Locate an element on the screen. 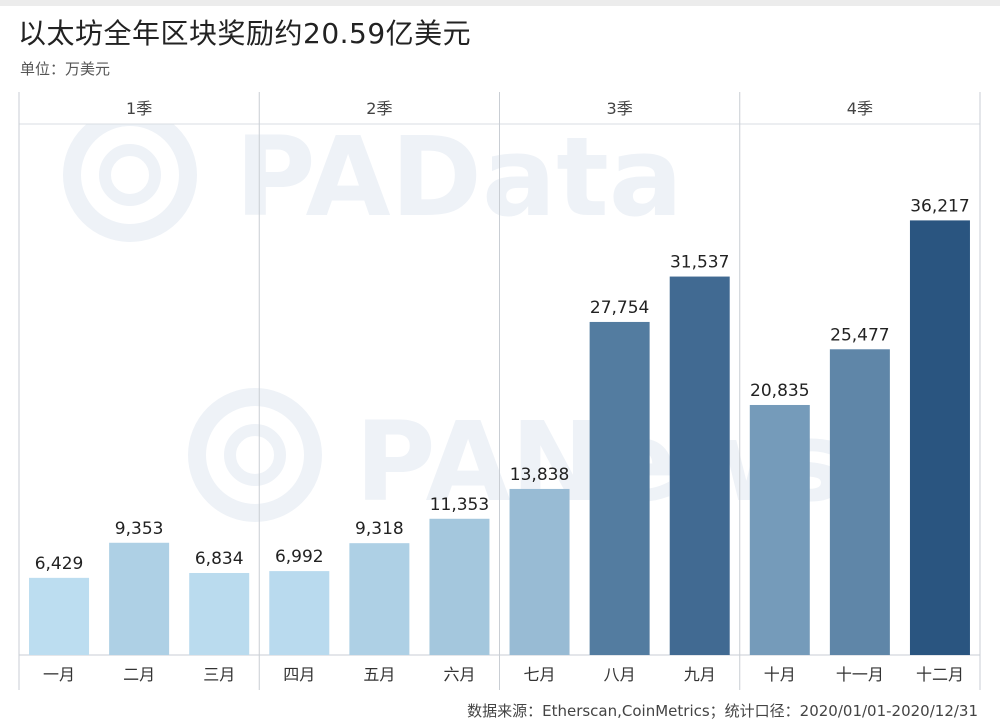 This screenshot has width=1000, height=723. x-tick-label: 九月 is located at coordinates (700, 674).